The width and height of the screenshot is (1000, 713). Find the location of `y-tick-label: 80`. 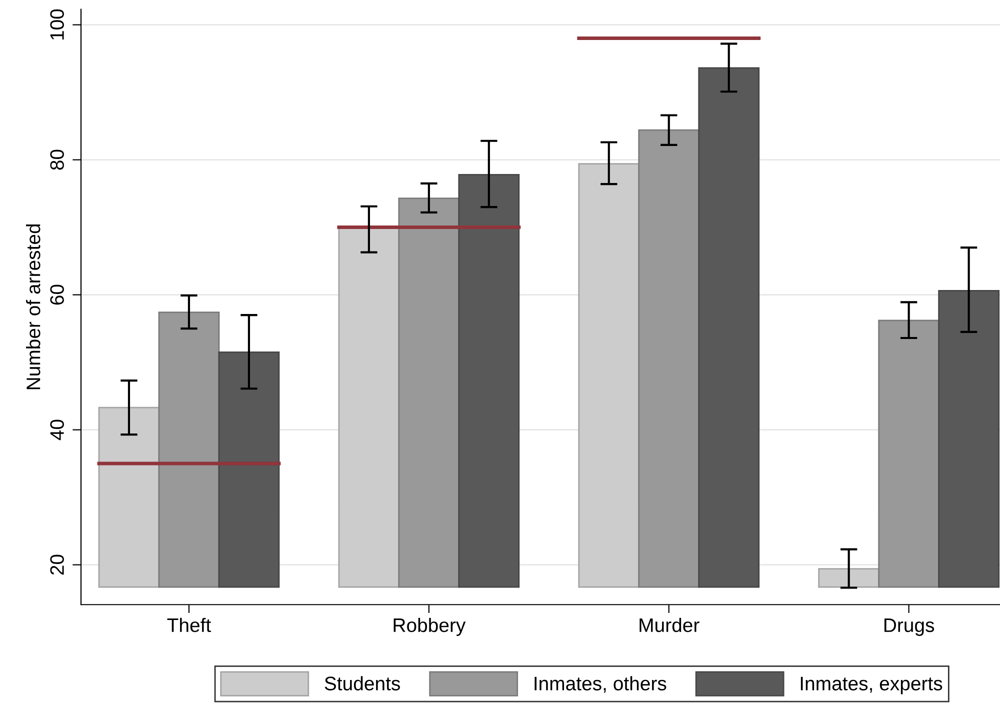

y-tick-label: 80 is located at coordinates (57, 160).